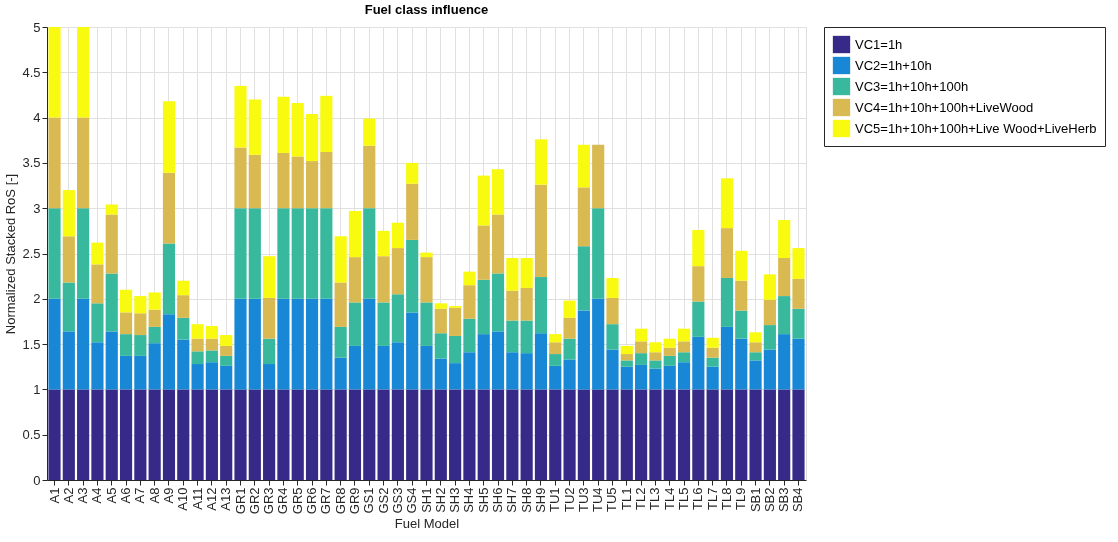  I want to click on legend-label: VC5=1h+10h+100h+Live Wood+LiveHerb, so click(976, 128).